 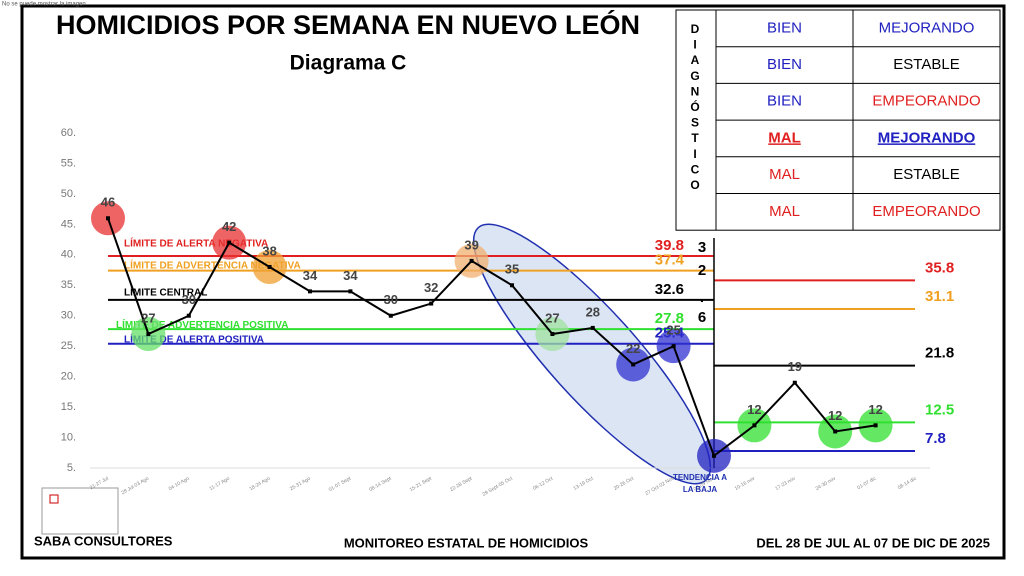 What do you see at coordinates (624, 483) in the screenshot?
I see `x-tick-label: 20-26 Oct` at bounding box center [624, 483].